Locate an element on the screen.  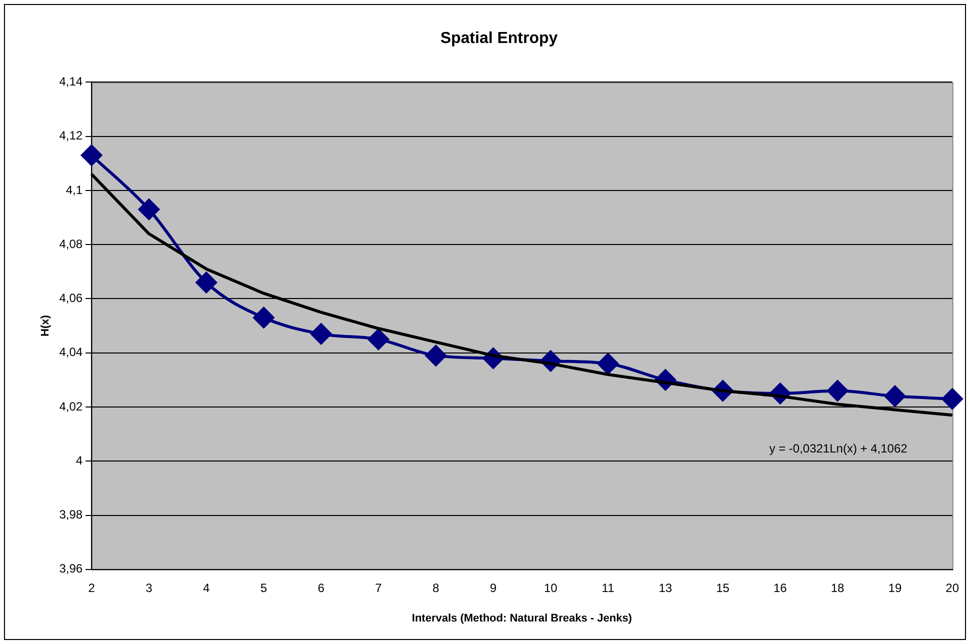
x-tick-label: 20 is located at coordinates (953, 587).